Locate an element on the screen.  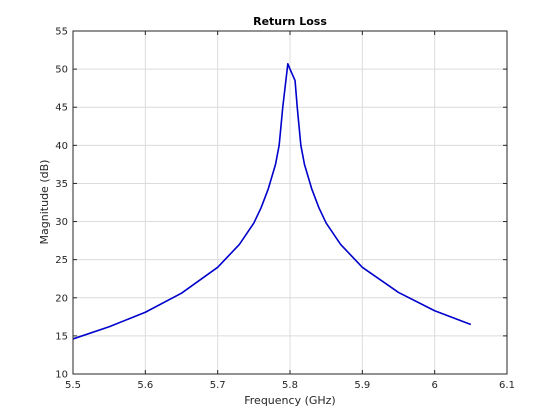
y-tick-label: 45 is located at coordinates (61, 108).